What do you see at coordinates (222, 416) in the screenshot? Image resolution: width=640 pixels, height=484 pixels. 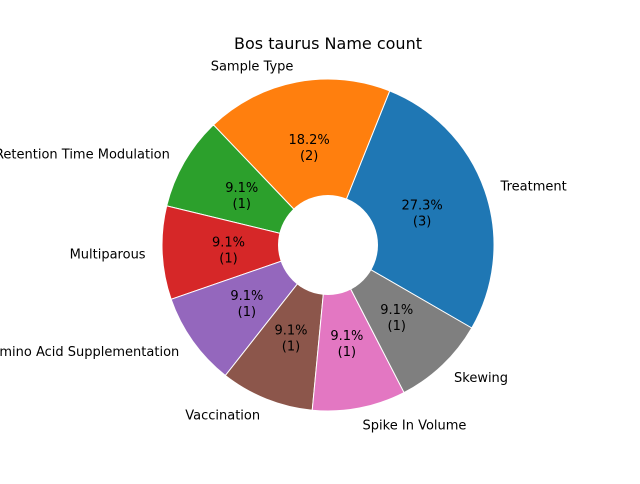 I see `category-label-vaccination: Vaccination` at bounding box center [222, 416].